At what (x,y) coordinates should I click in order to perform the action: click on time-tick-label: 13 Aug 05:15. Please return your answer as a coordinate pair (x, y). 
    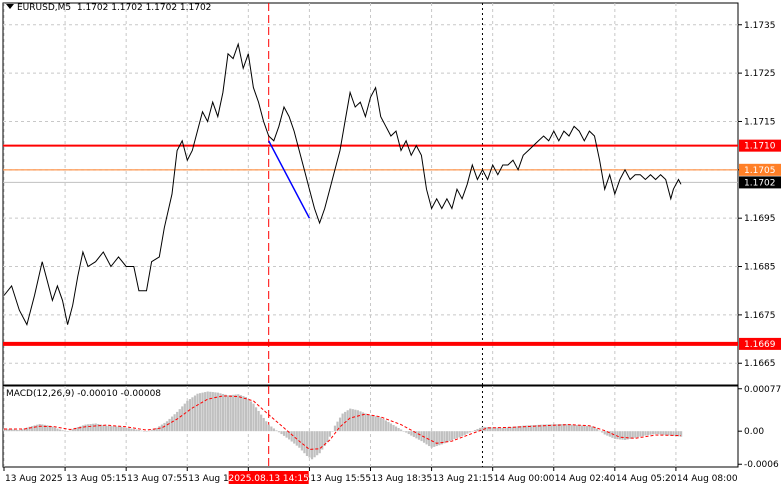
    Looking at the image, I should click on (96, 479).